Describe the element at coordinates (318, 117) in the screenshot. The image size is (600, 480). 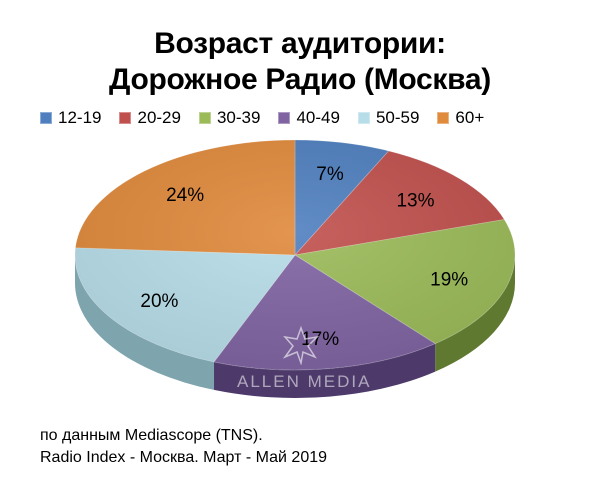
I see `legend-label-40-49: 40-49` at that location.